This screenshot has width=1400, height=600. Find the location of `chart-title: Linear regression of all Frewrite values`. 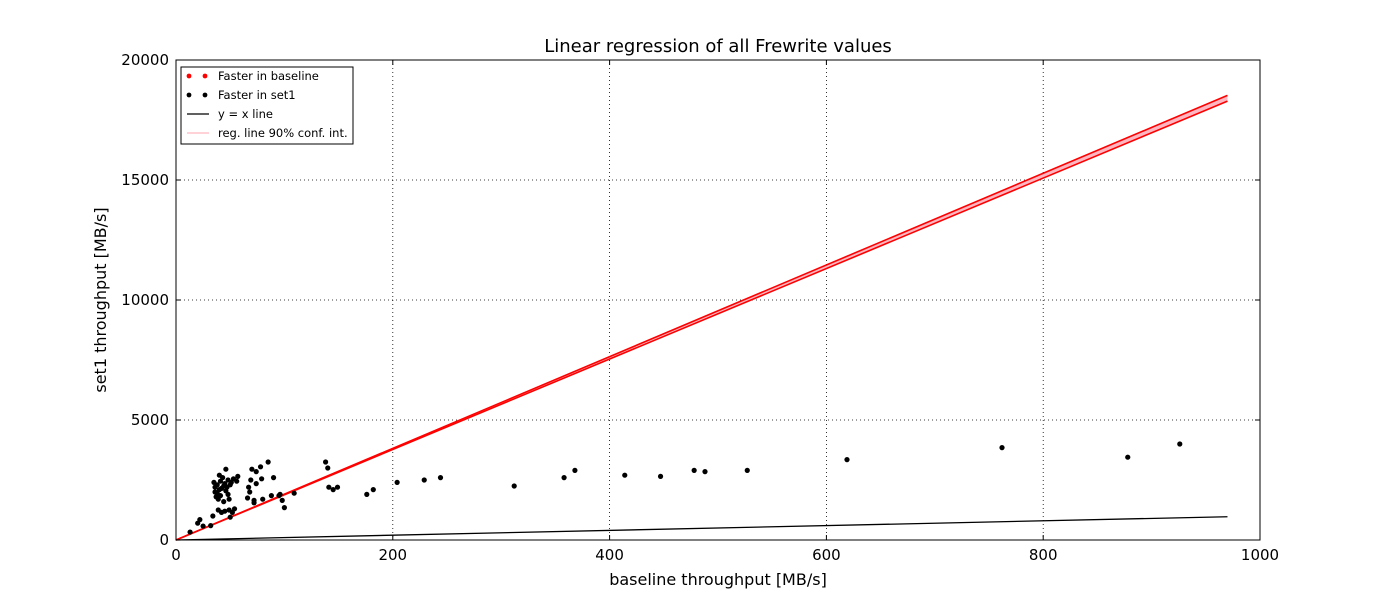

chart-title: Linear regression of all Frewrite values is located at coordinates (718, 46).